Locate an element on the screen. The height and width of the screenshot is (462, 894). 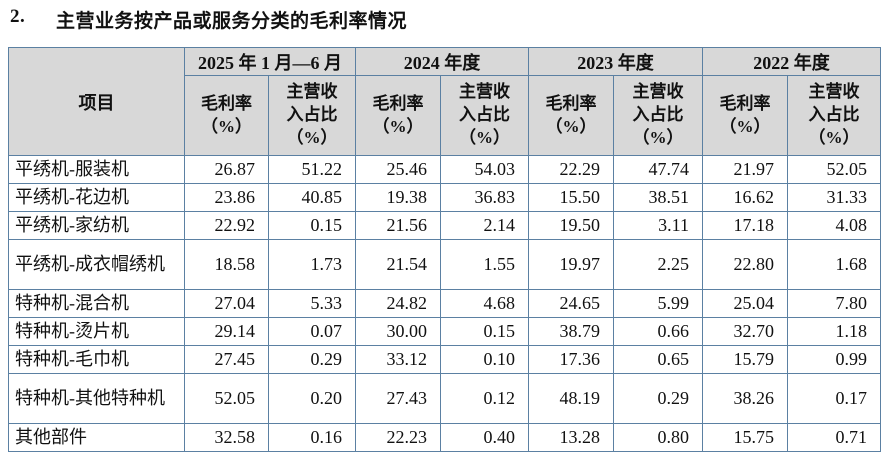
value-cell: 0.40 is located at coordinates (484, 437).